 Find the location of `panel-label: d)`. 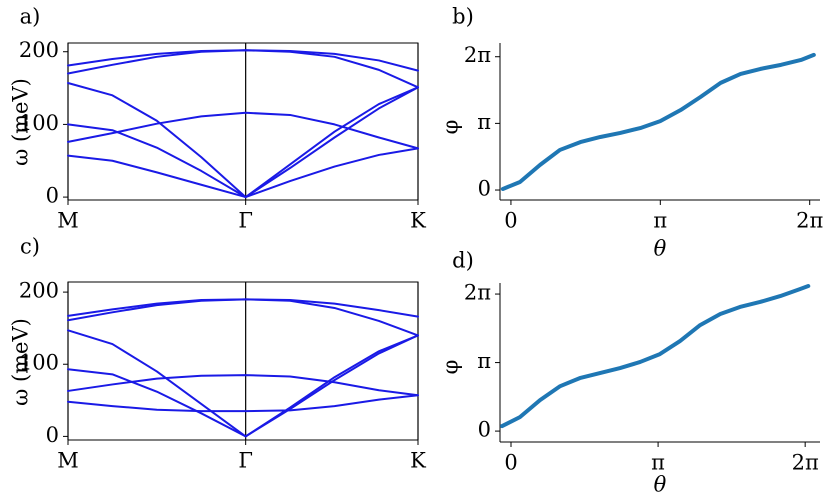

panel-label: d) is located at coordinates (463, 261).